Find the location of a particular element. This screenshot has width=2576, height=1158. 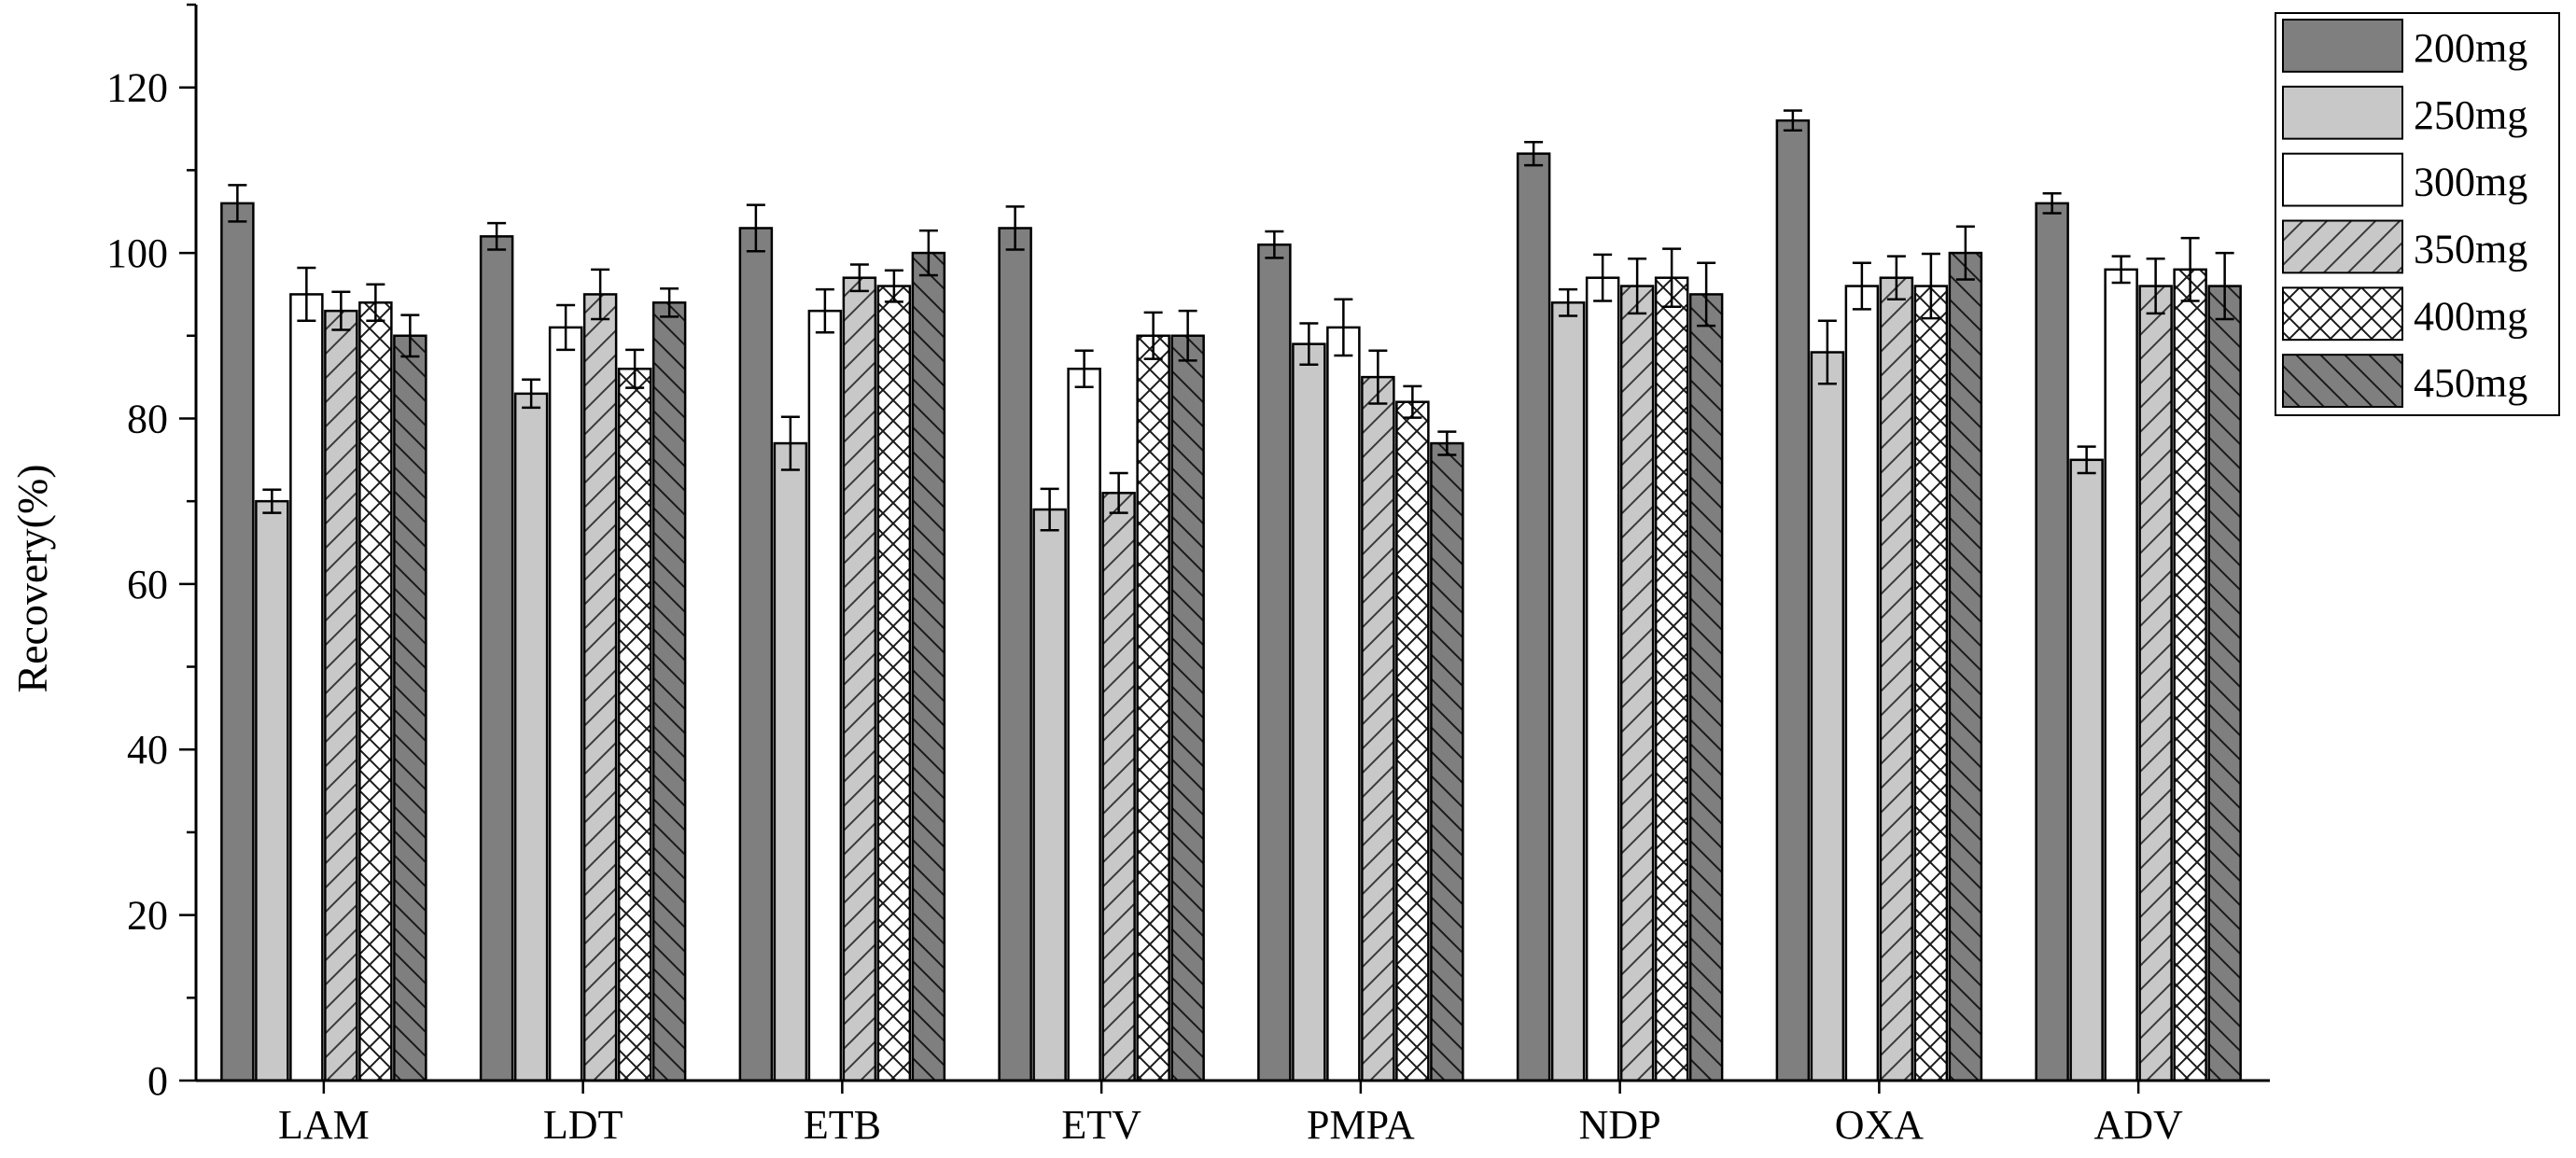

y-tick-label-60: 60 is located at coordinates (147, 584).